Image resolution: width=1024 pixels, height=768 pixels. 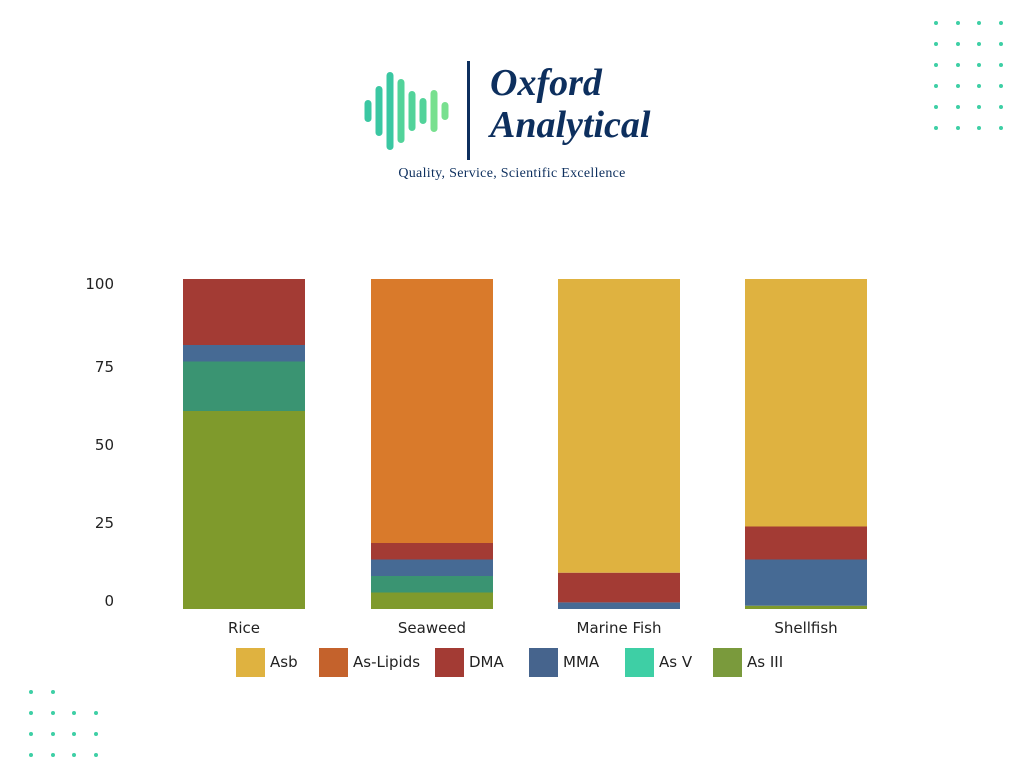 I want to click on y-tick-label: 75, so click(x=104, y=367).